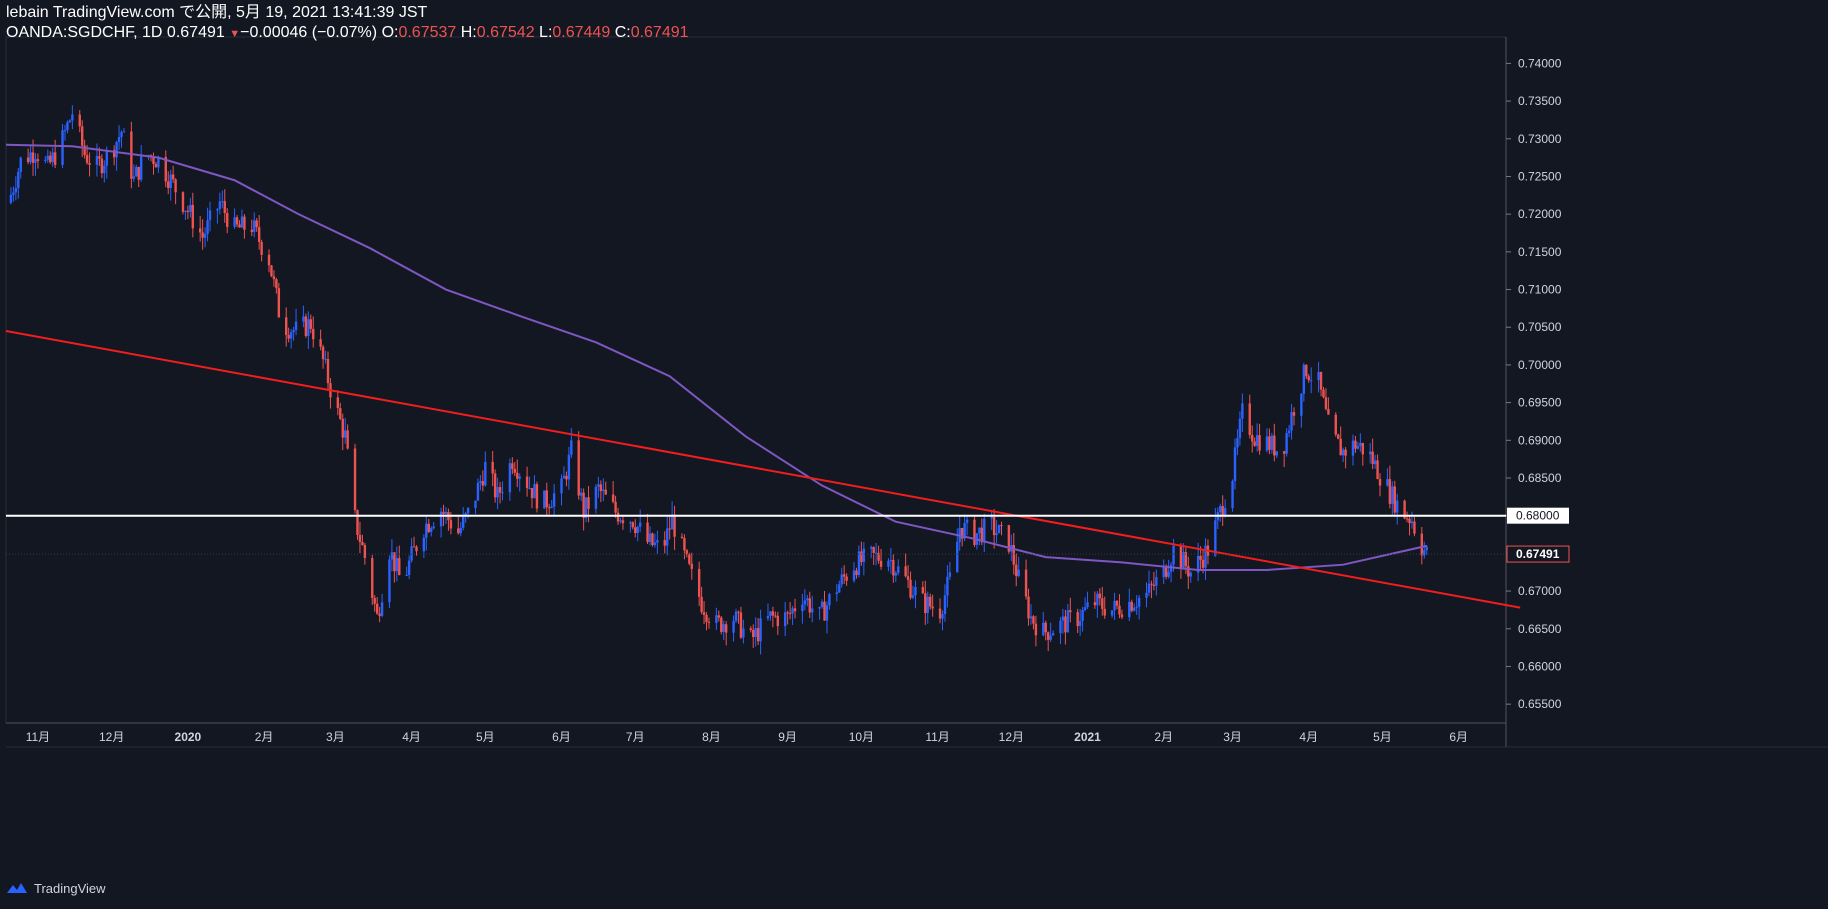 The height and width of the screenshot is (909, 1828). What do you see at coordinates (56, 888) in the screenshot?
I see `tradingview-footer: TradingView` at bounding box center [56, 888].